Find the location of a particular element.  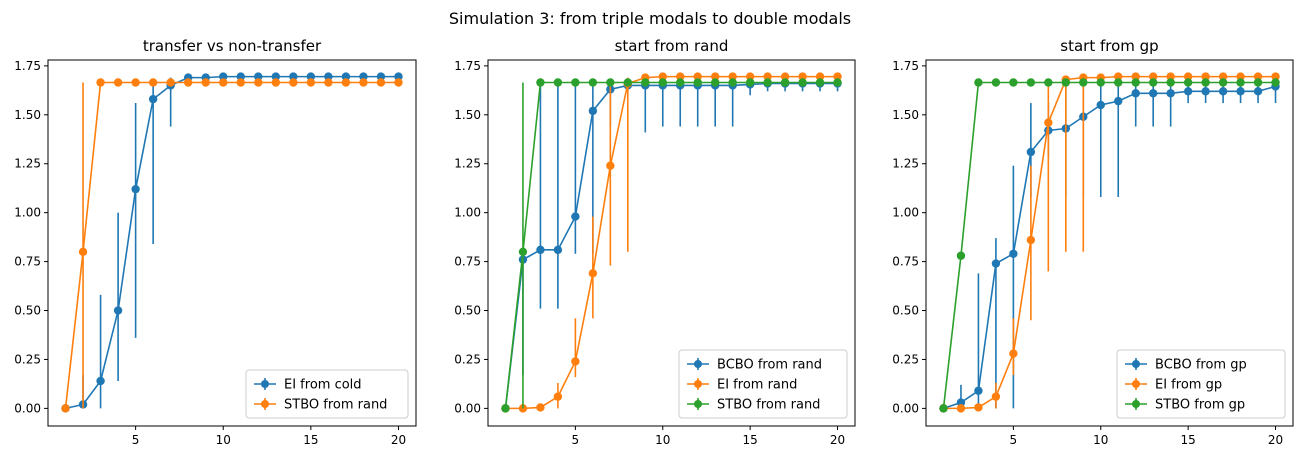

x-tick-label: 15 is located at coordinates (310, 440).